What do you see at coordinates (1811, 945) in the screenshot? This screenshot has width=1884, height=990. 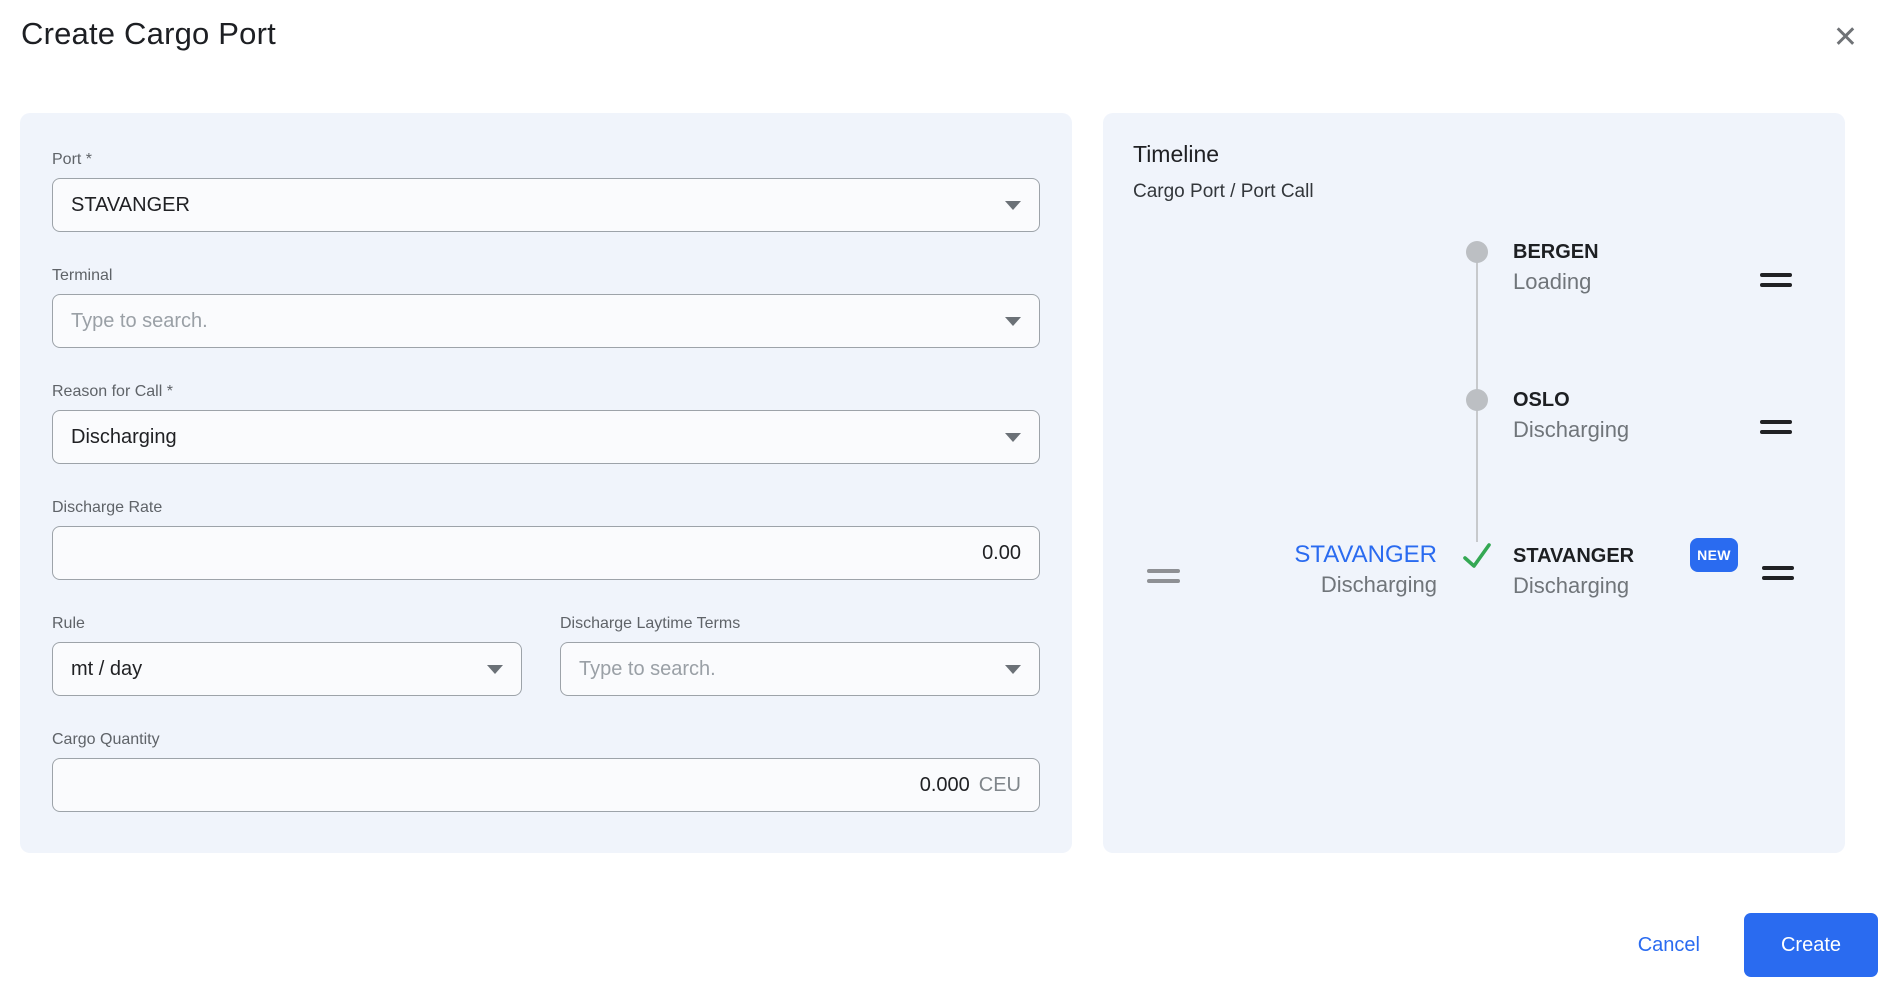 I see `create-button: Create` at bounding box center [1811, 945].